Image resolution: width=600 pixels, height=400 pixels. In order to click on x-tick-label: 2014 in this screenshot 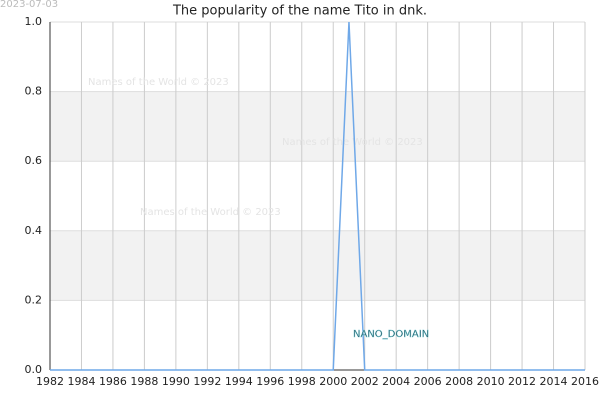, I will do `click(554, 381)`.